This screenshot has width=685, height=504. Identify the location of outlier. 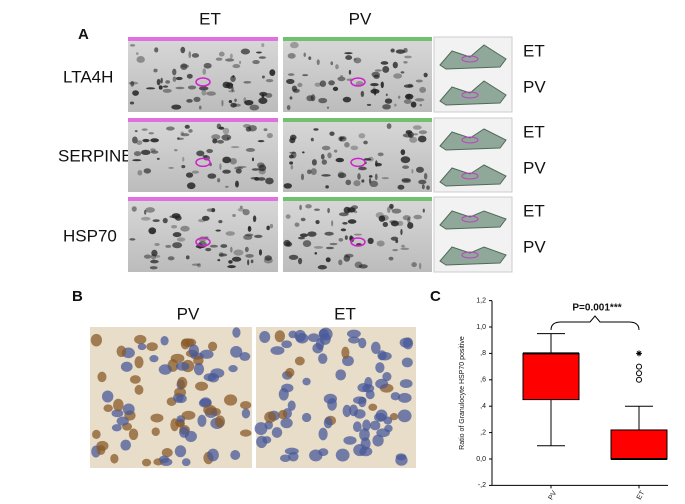
(639, 379).